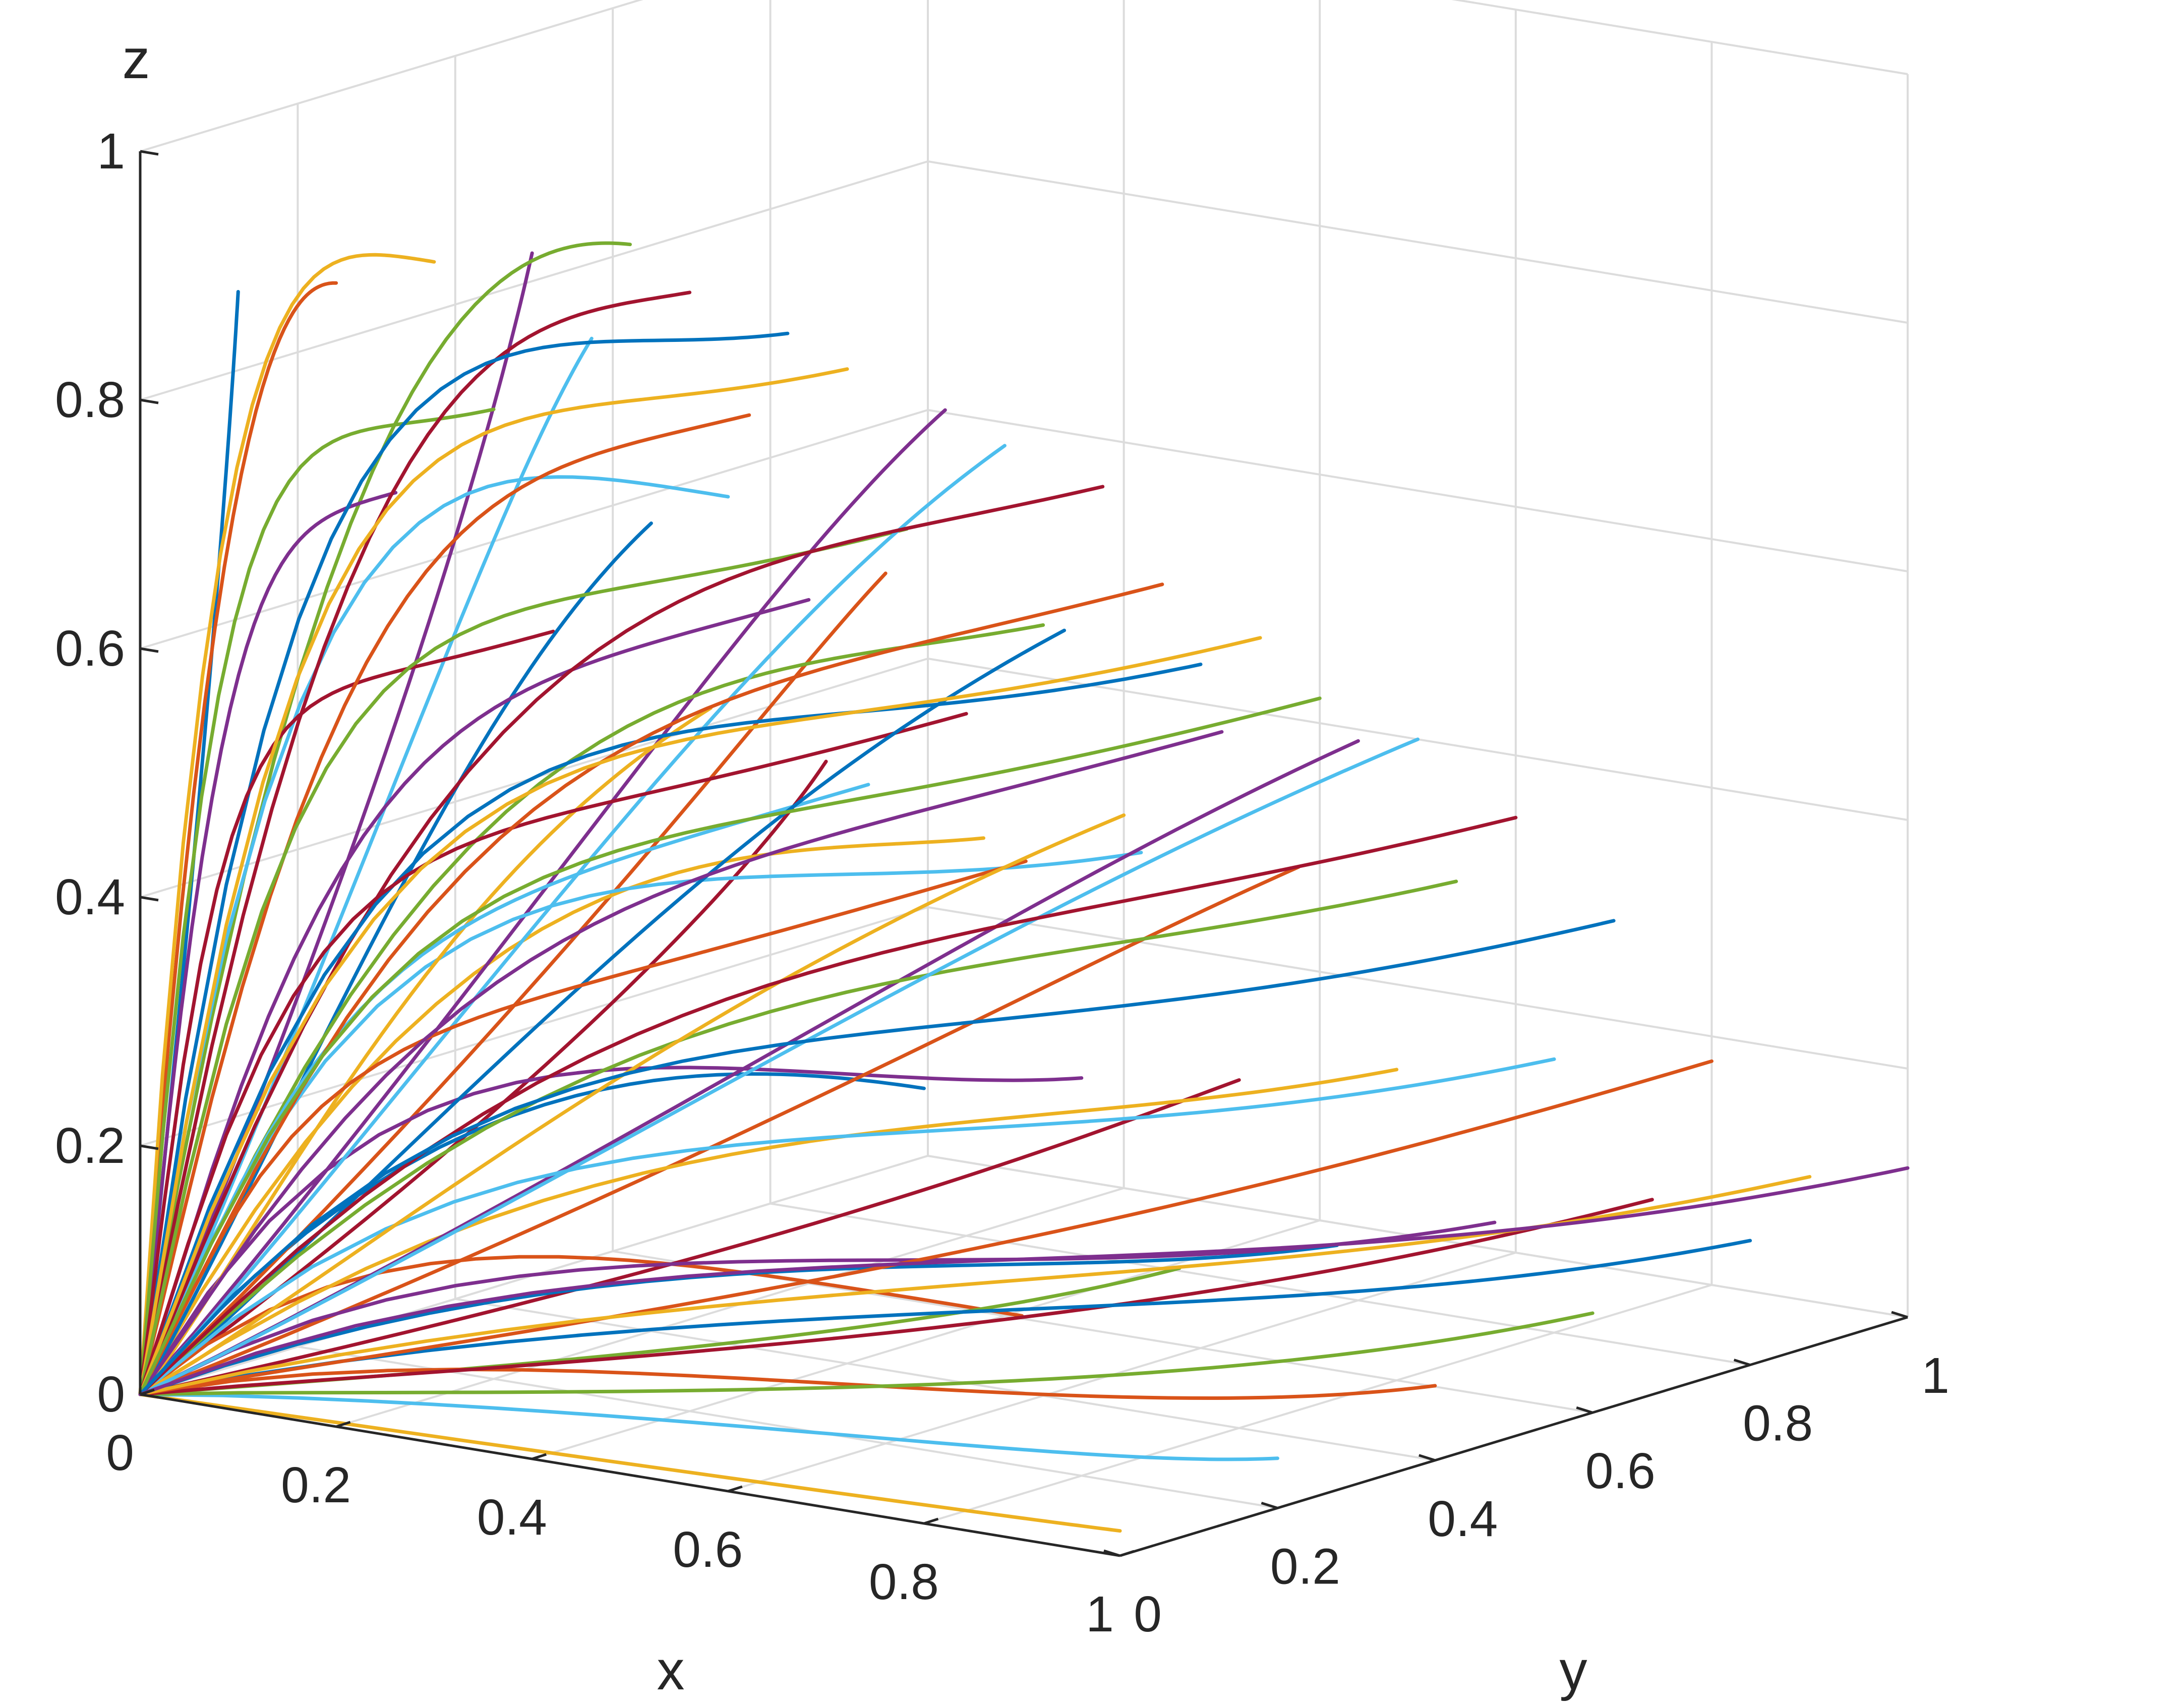  What do you see at coordinates (1305, 1566) in the screenshot?
I see `y-tick-label-1: 0.2` at bounding box center [1305, 1566].